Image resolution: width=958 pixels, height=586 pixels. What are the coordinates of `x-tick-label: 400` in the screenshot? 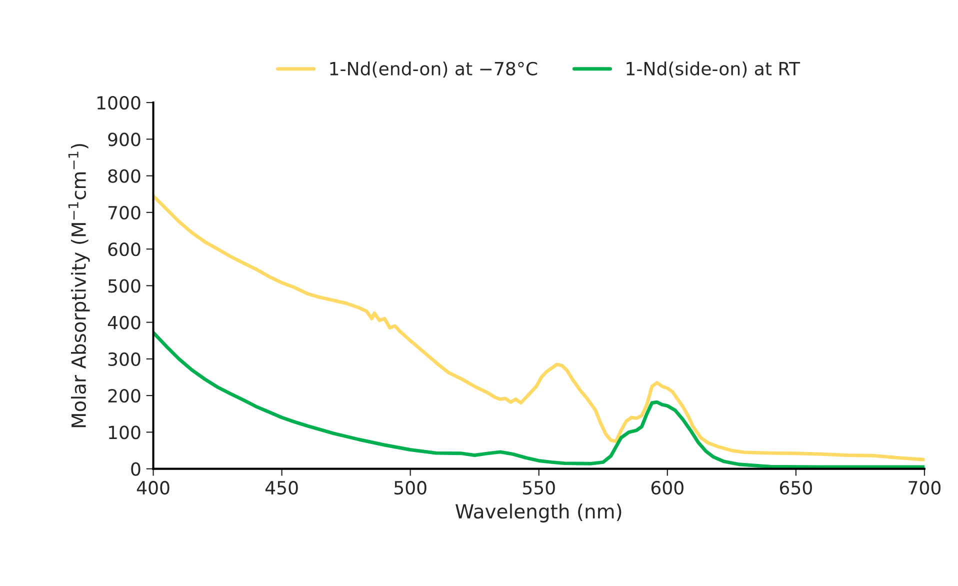 It's located at (153, 487).